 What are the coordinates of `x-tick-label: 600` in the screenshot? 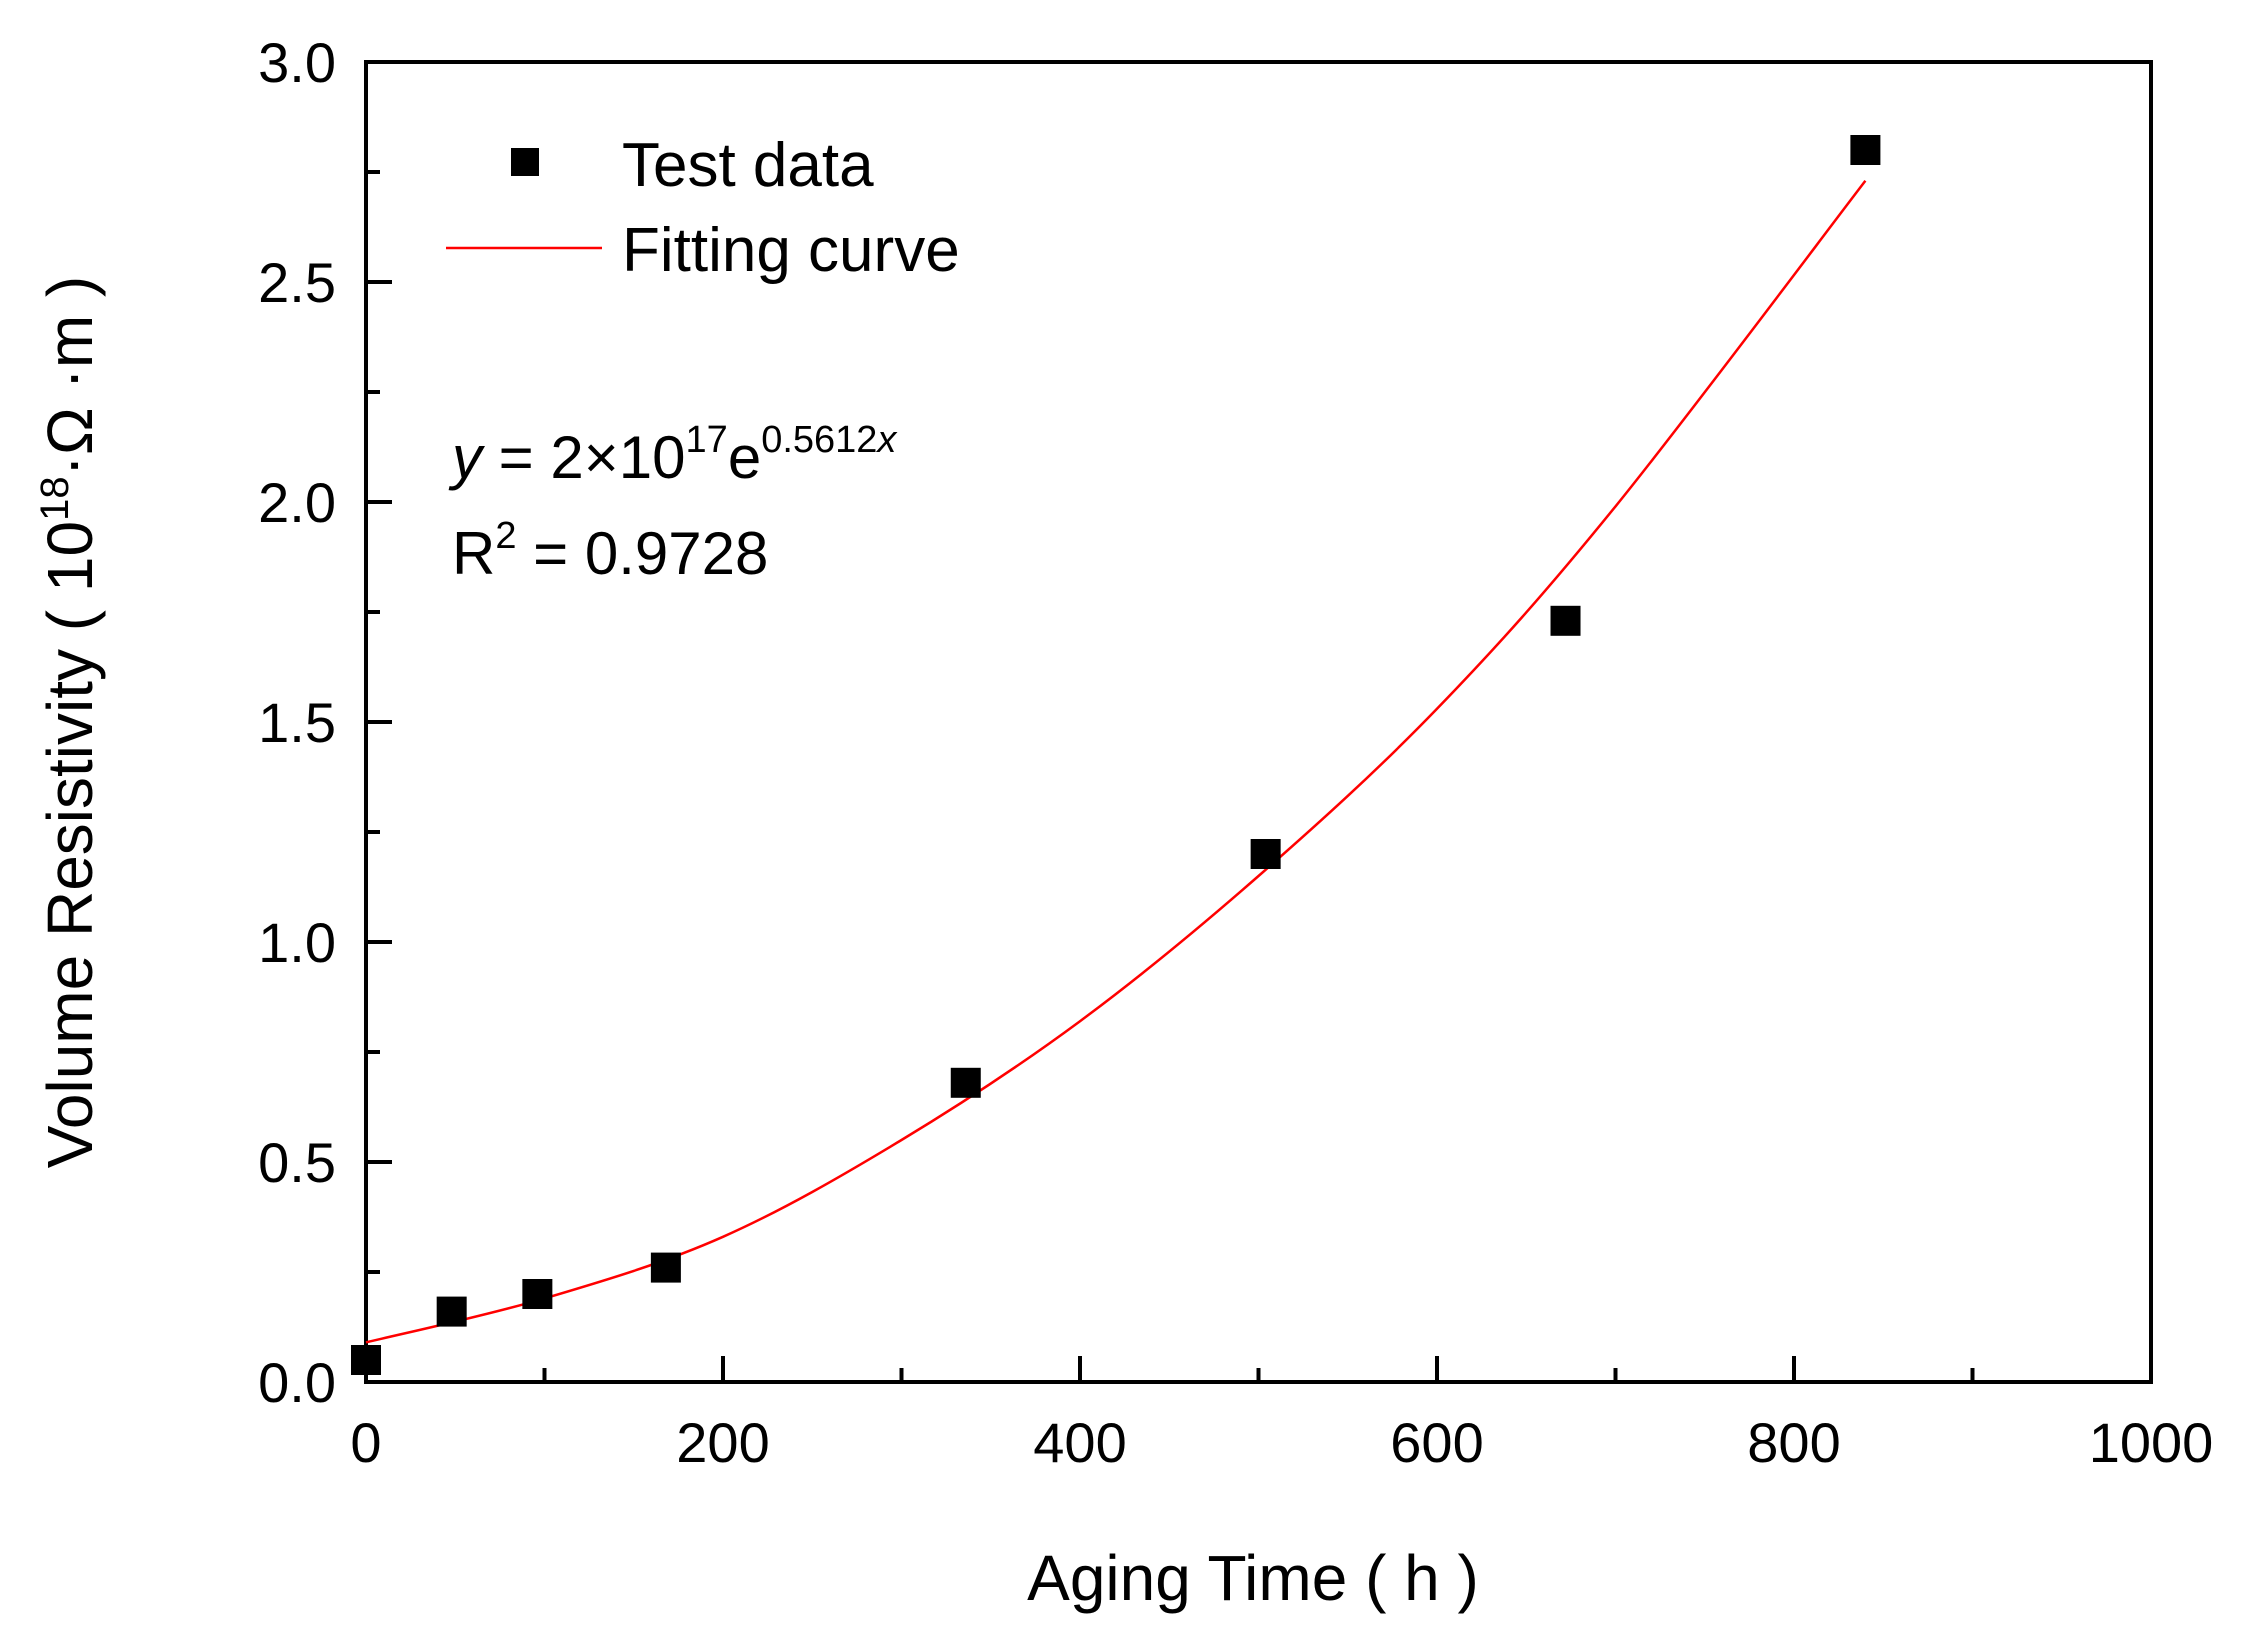 It's located at (1436, 1442).